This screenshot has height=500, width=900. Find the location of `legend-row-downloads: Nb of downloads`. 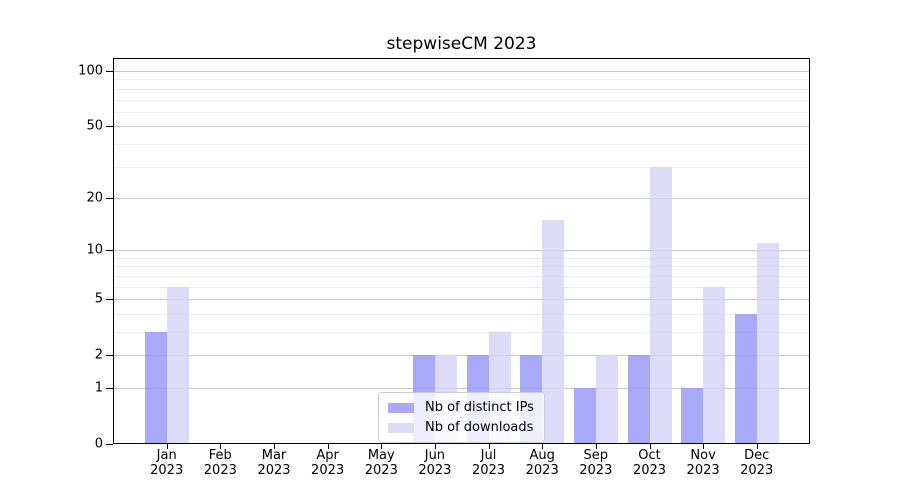

legend-row-downloads: Nb of downloads is located at coordinates (461, 427).